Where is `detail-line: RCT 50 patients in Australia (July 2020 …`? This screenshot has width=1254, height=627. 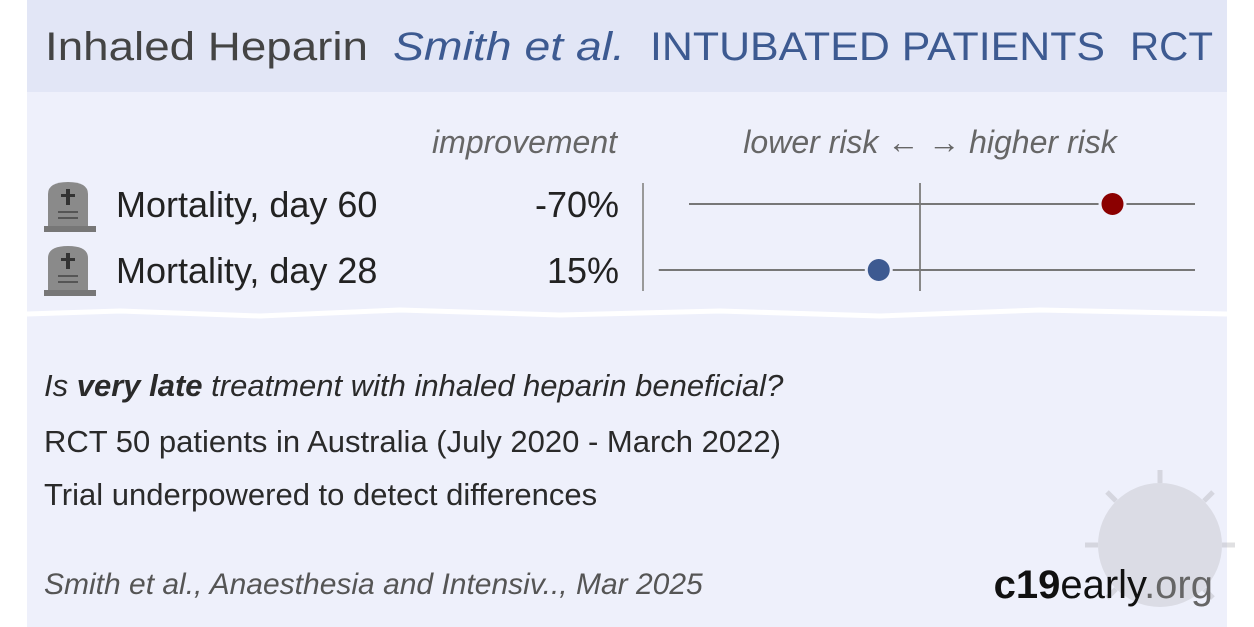 detail-line: RCT 50 patients in Australia (July 2020 … is located at coordinates (412, 441).